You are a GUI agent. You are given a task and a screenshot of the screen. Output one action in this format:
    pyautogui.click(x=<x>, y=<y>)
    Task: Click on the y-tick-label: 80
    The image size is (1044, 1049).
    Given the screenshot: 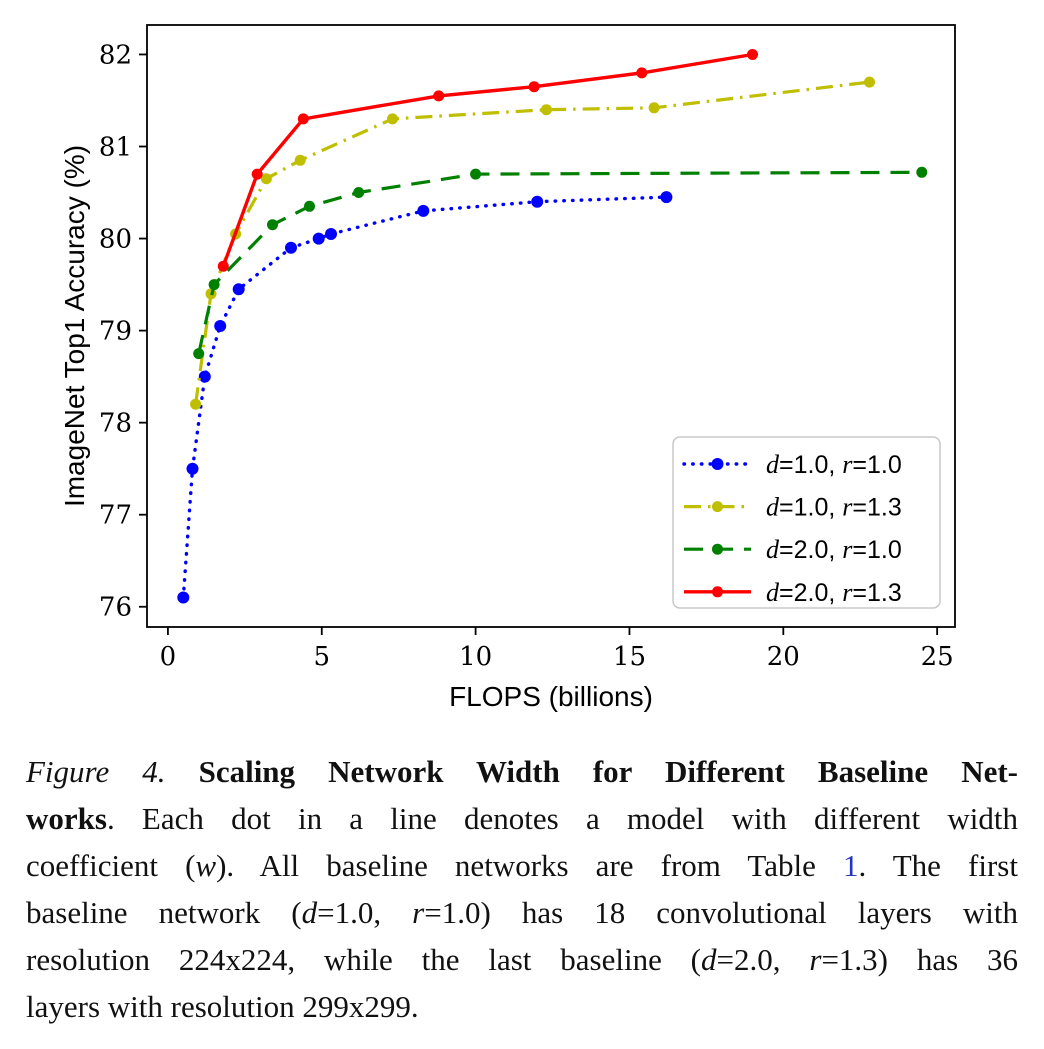 What is the action you would take?
    pyautogui.click(x=115, y=240)
    